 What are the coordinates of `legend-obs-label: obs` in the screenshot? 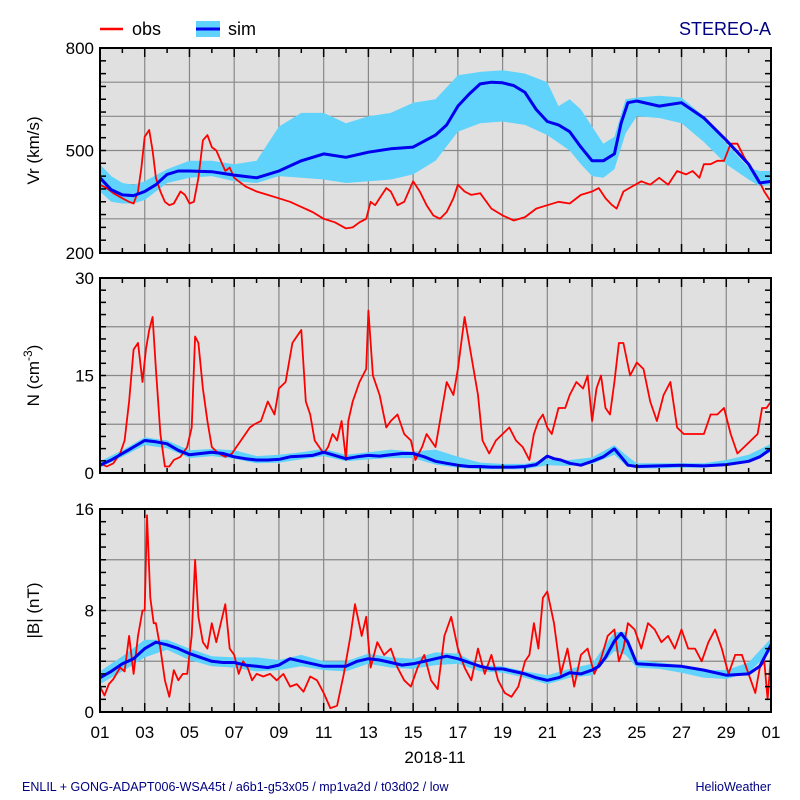 It's located at (146, 29).